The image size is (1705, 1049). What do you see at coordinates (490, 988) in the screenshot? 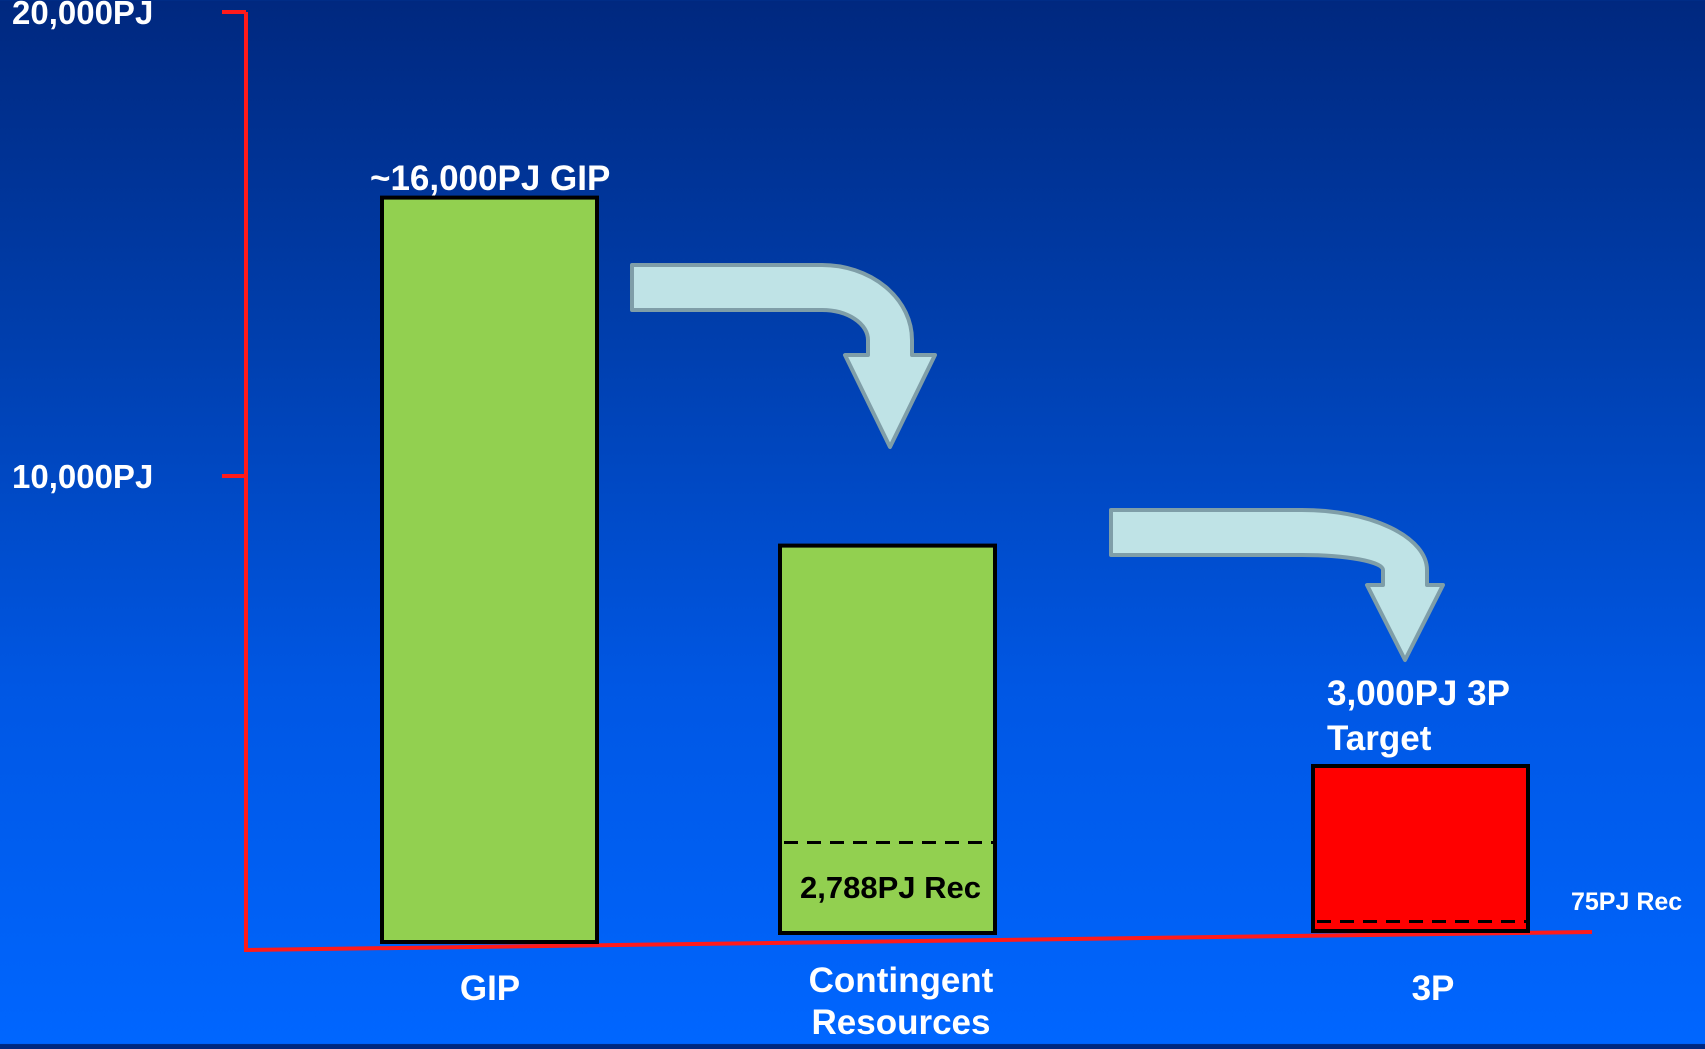
I see `category-label: GIP` at bounding box center [490, 988].